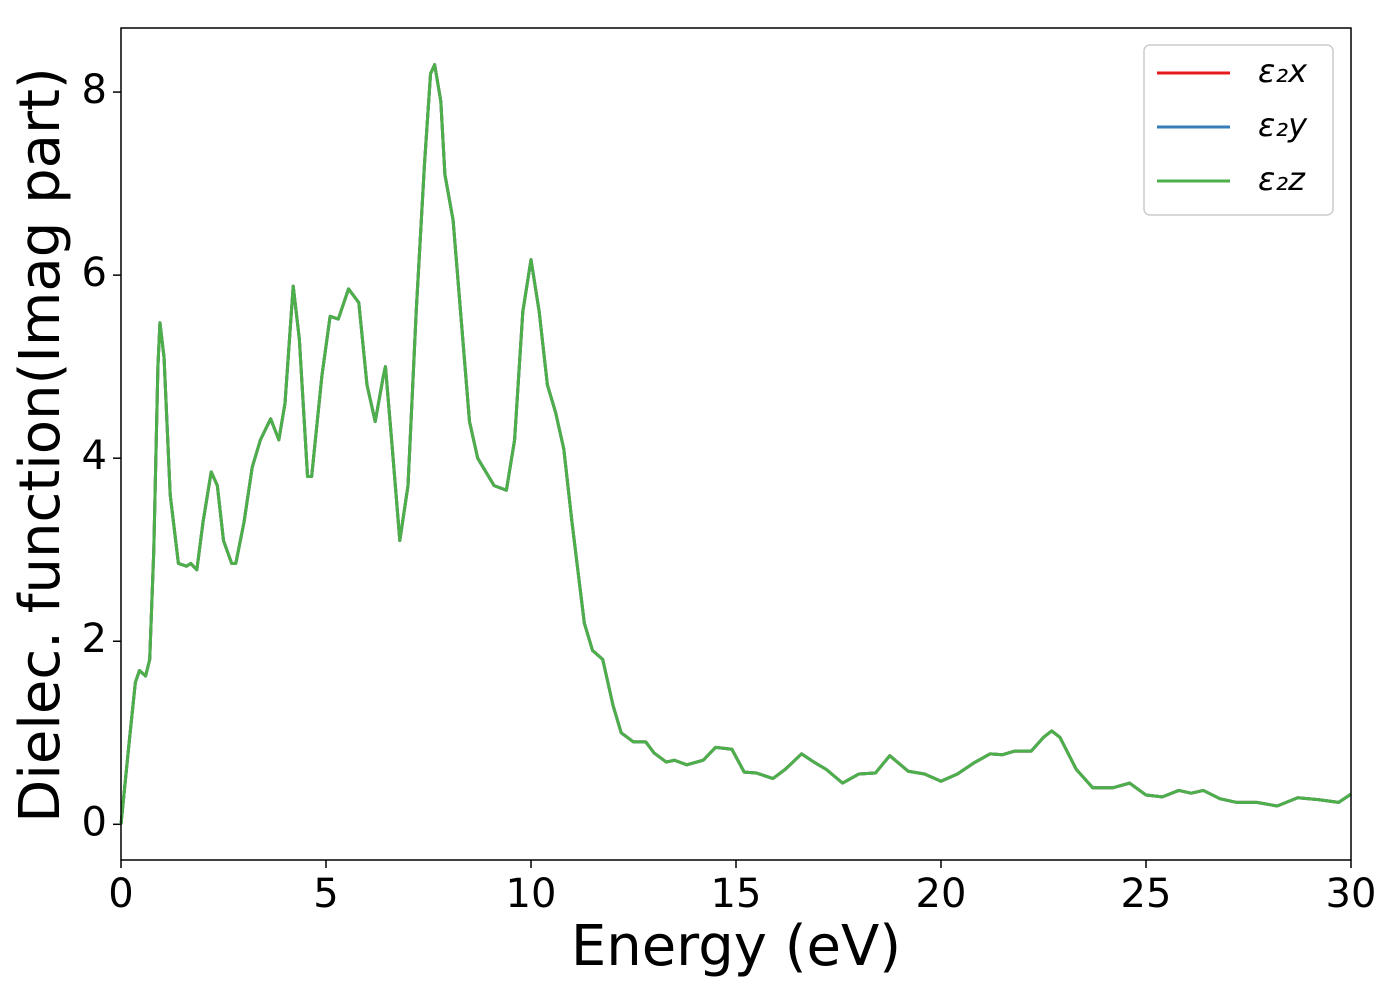 The height and width of the screenshot is (1000, 1400). Describe the element at coordinates (120, 894) in the screenshot. I see `x-tick-label: 0` at that location.